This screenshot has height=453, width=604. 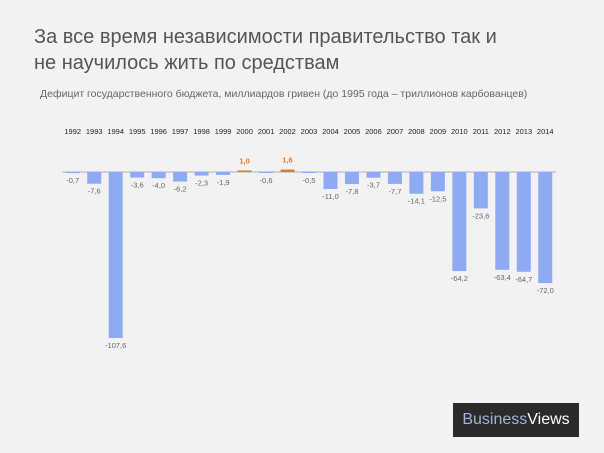 I want to click on data-label: -3,6, so click(x=137, y=185).